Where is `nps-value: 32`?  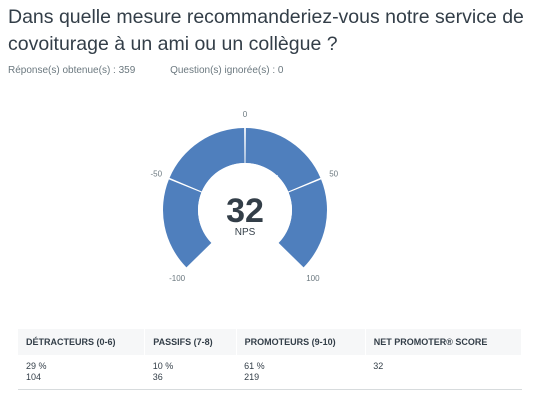 nps-value: 32 is located at coordinates (245, 211).